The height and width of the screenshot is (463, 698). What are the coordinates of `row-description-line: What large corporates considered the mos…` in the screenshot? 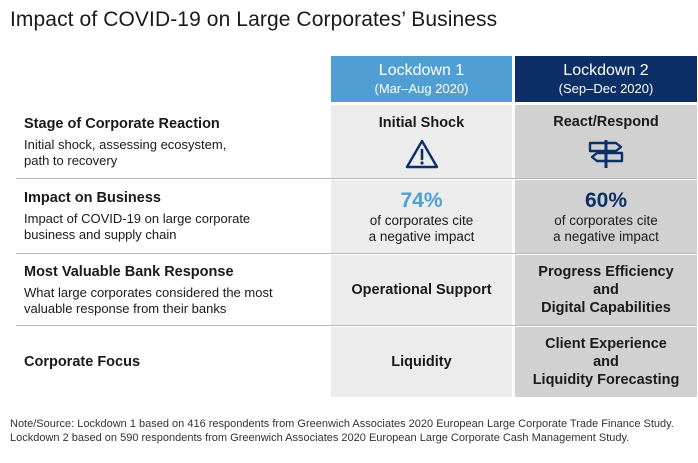 It's located at (148, 292).